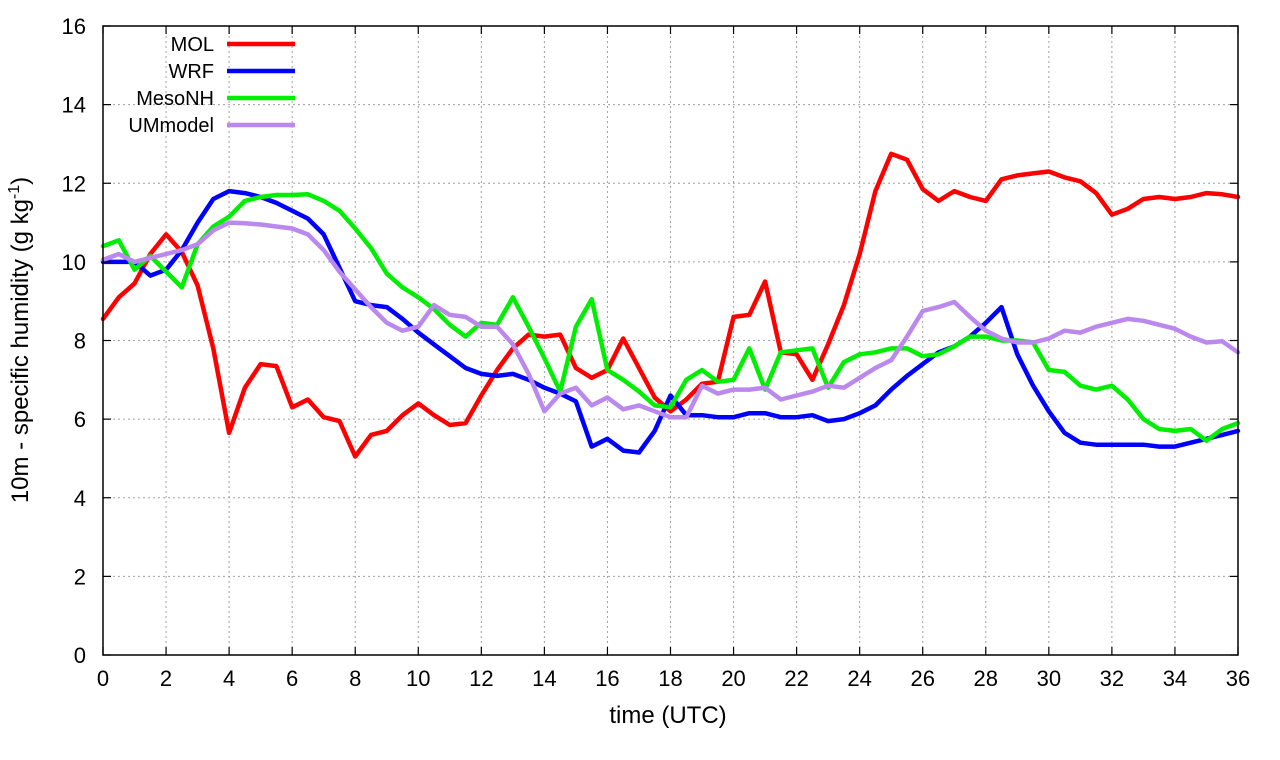 This screenshot has width=1280, height=760. Describe the element at coordinates (74, 105) in the screenshot. I see `y-tick-label: 14` at that location.